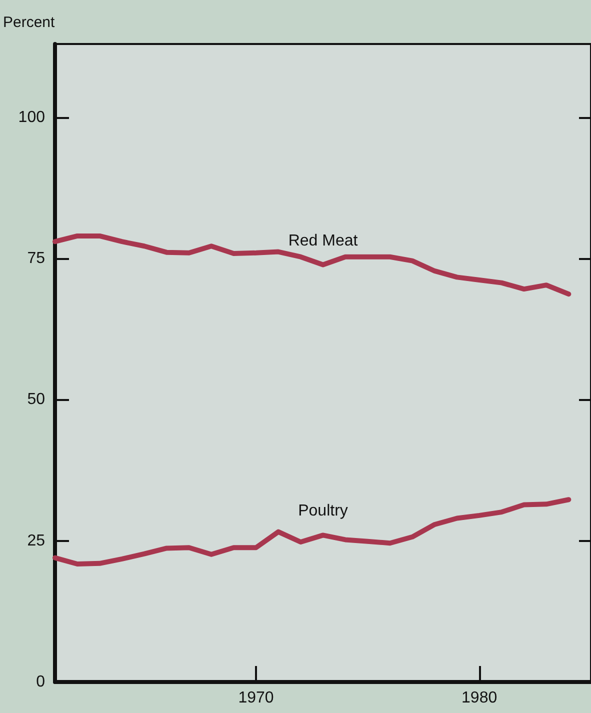 The height and width of the screenshot is (713, 591). Describe the element at coordinates (36, 259) in the screenshot. I see `y-tick-label: 75` at that location.